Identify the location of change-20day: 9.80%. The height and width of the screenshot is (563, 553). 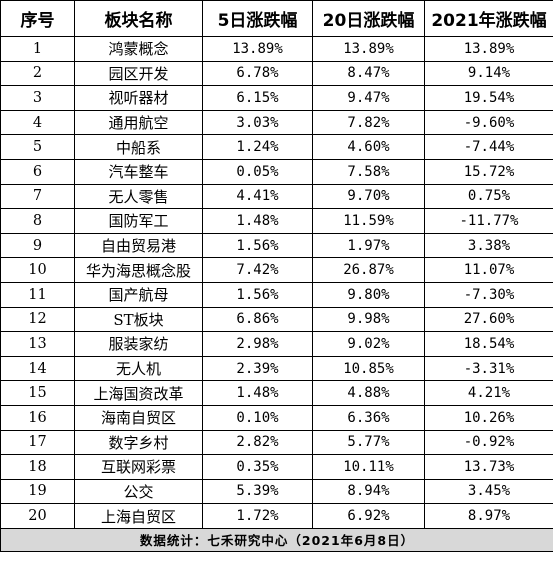
(368, 294).